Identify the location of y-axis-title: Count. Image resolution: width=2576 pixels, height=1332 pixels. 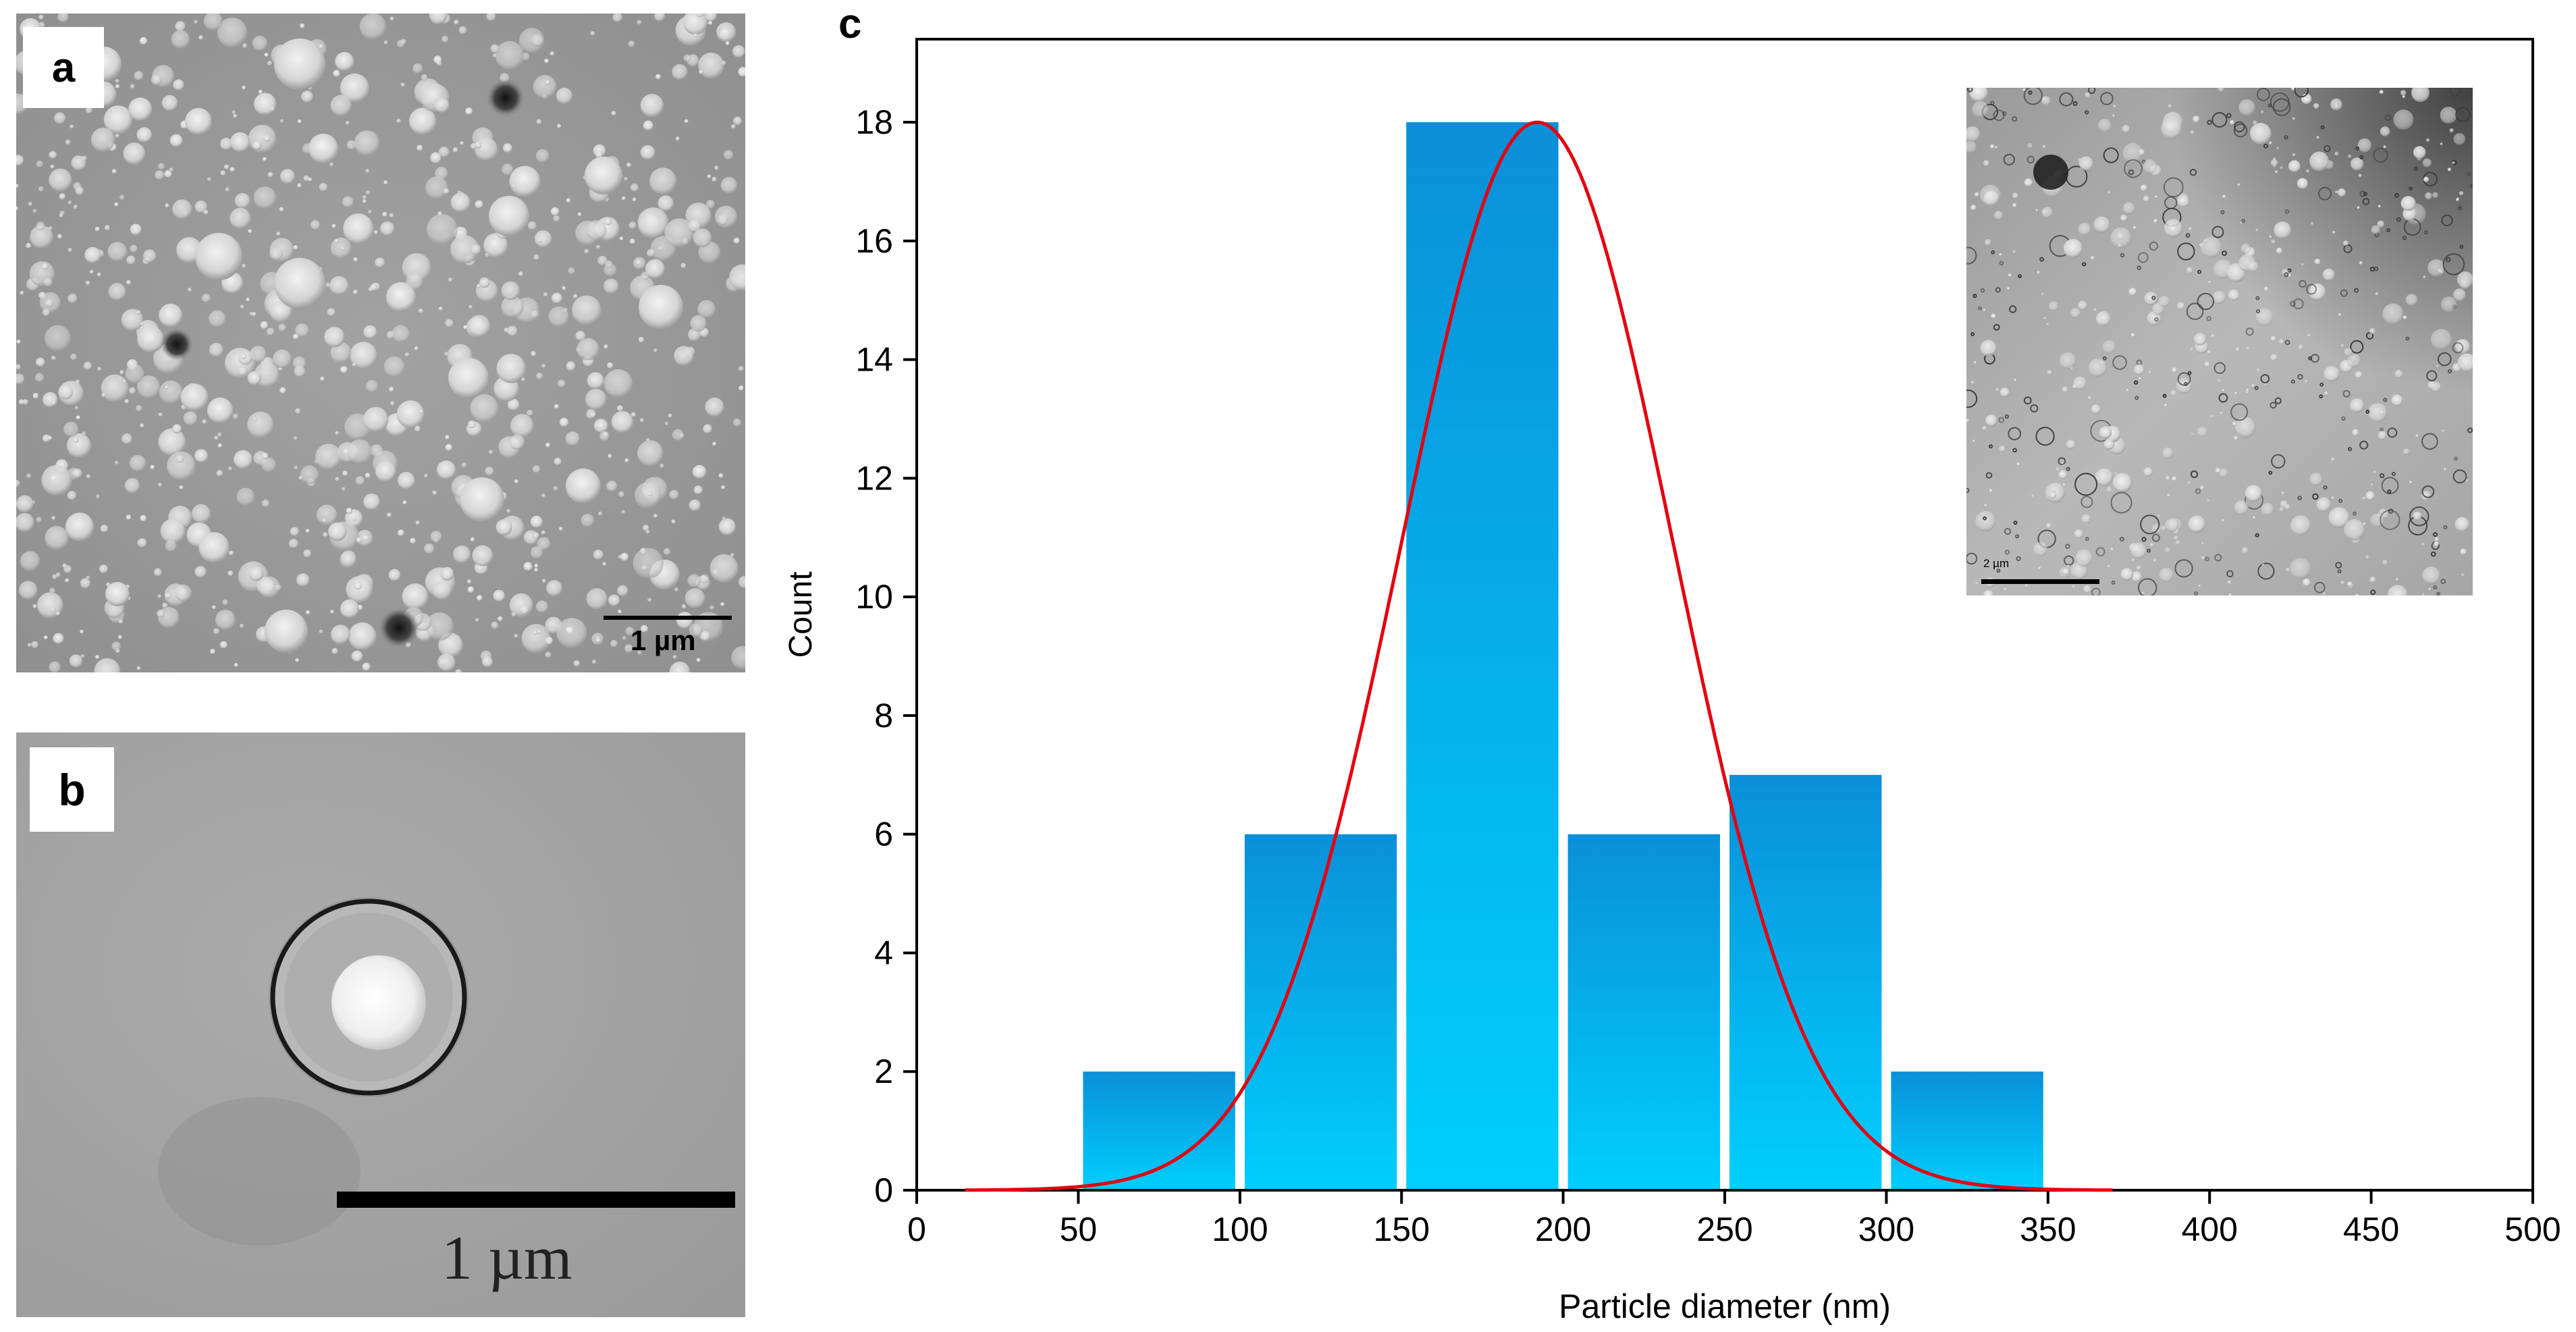
(801, 614).